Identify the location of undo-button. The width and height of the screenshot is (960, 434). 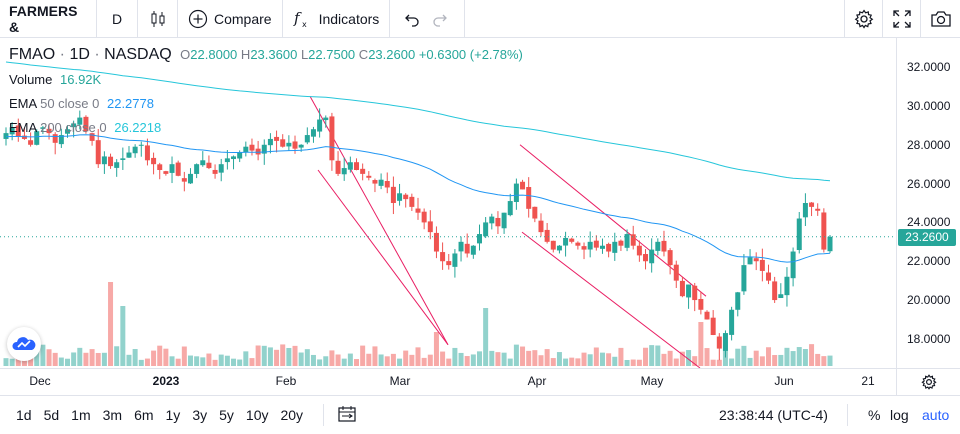
(408, 19).